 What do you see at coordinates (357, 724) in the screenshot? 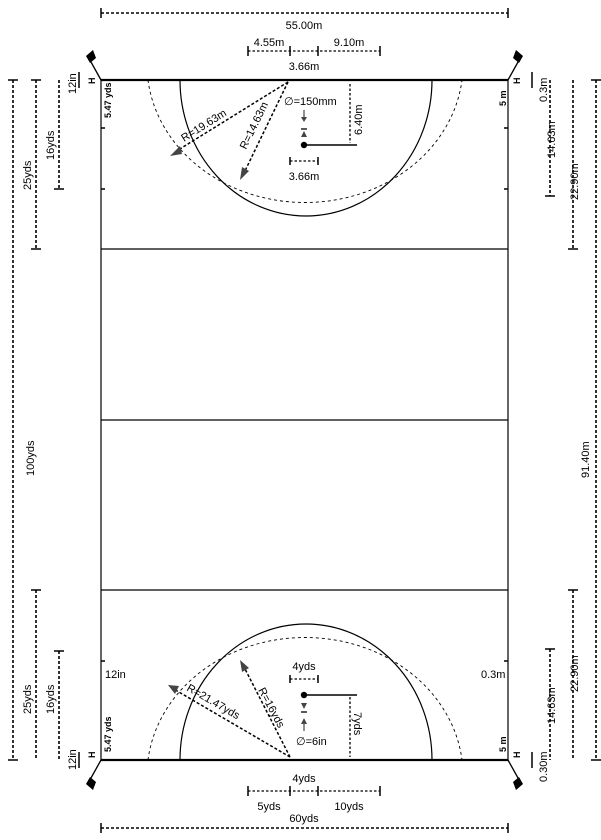
I see `spot-distance-label-bottom: 7yds` at bounding box center [357, 724].